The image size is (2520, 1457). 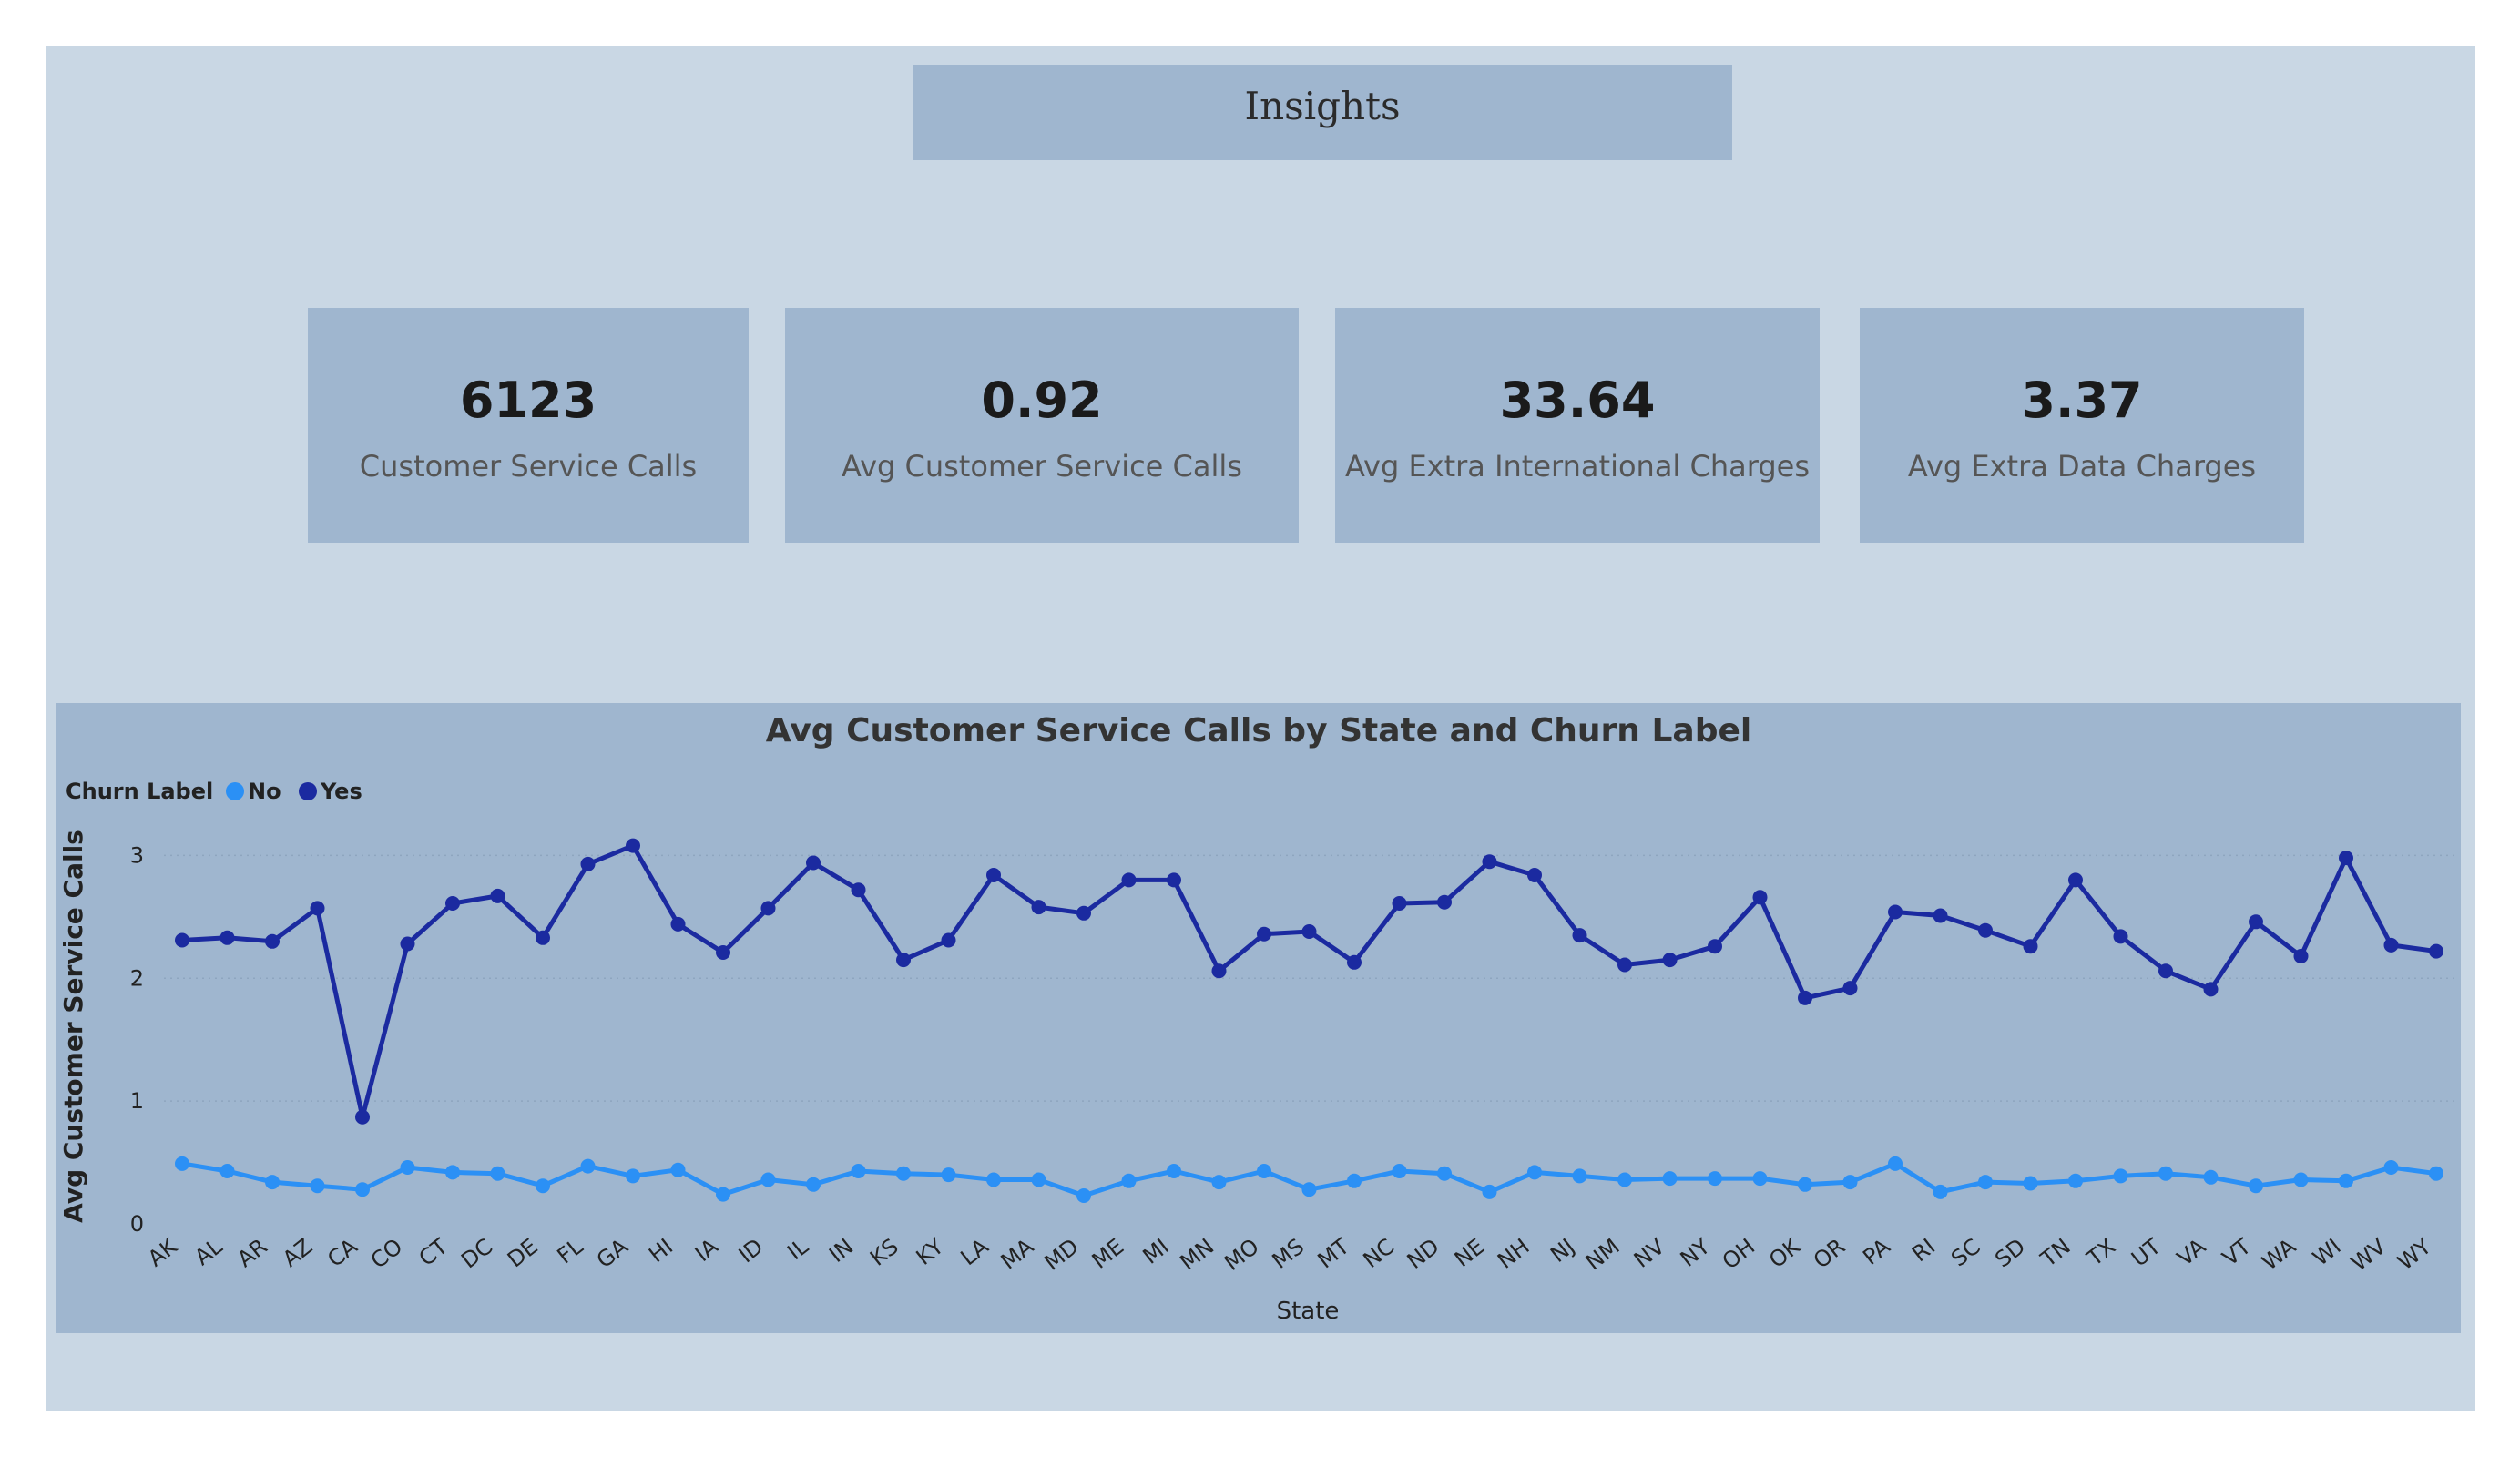 What do you see at coordinates (2082, 426) in the screenshot?
I see `kpi-card-avg-extra-data-charges: 3.37 Avg Extra Data Charges` at bounding box center [2082, 426].